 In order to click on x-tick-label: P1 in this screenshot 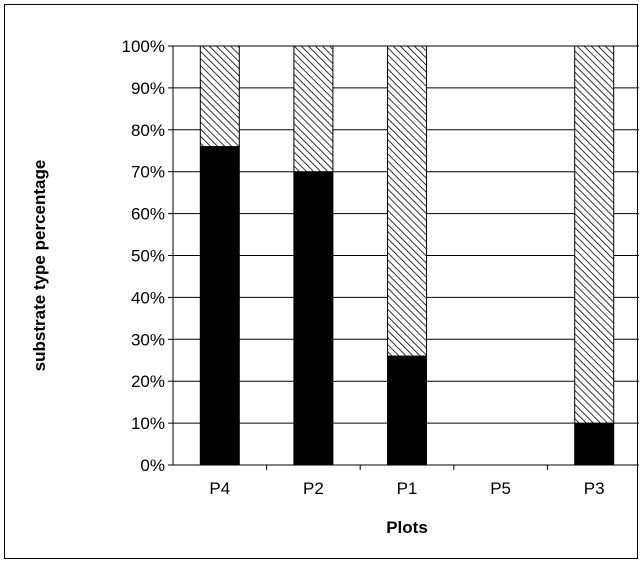, I will do `click(407, 488)`.